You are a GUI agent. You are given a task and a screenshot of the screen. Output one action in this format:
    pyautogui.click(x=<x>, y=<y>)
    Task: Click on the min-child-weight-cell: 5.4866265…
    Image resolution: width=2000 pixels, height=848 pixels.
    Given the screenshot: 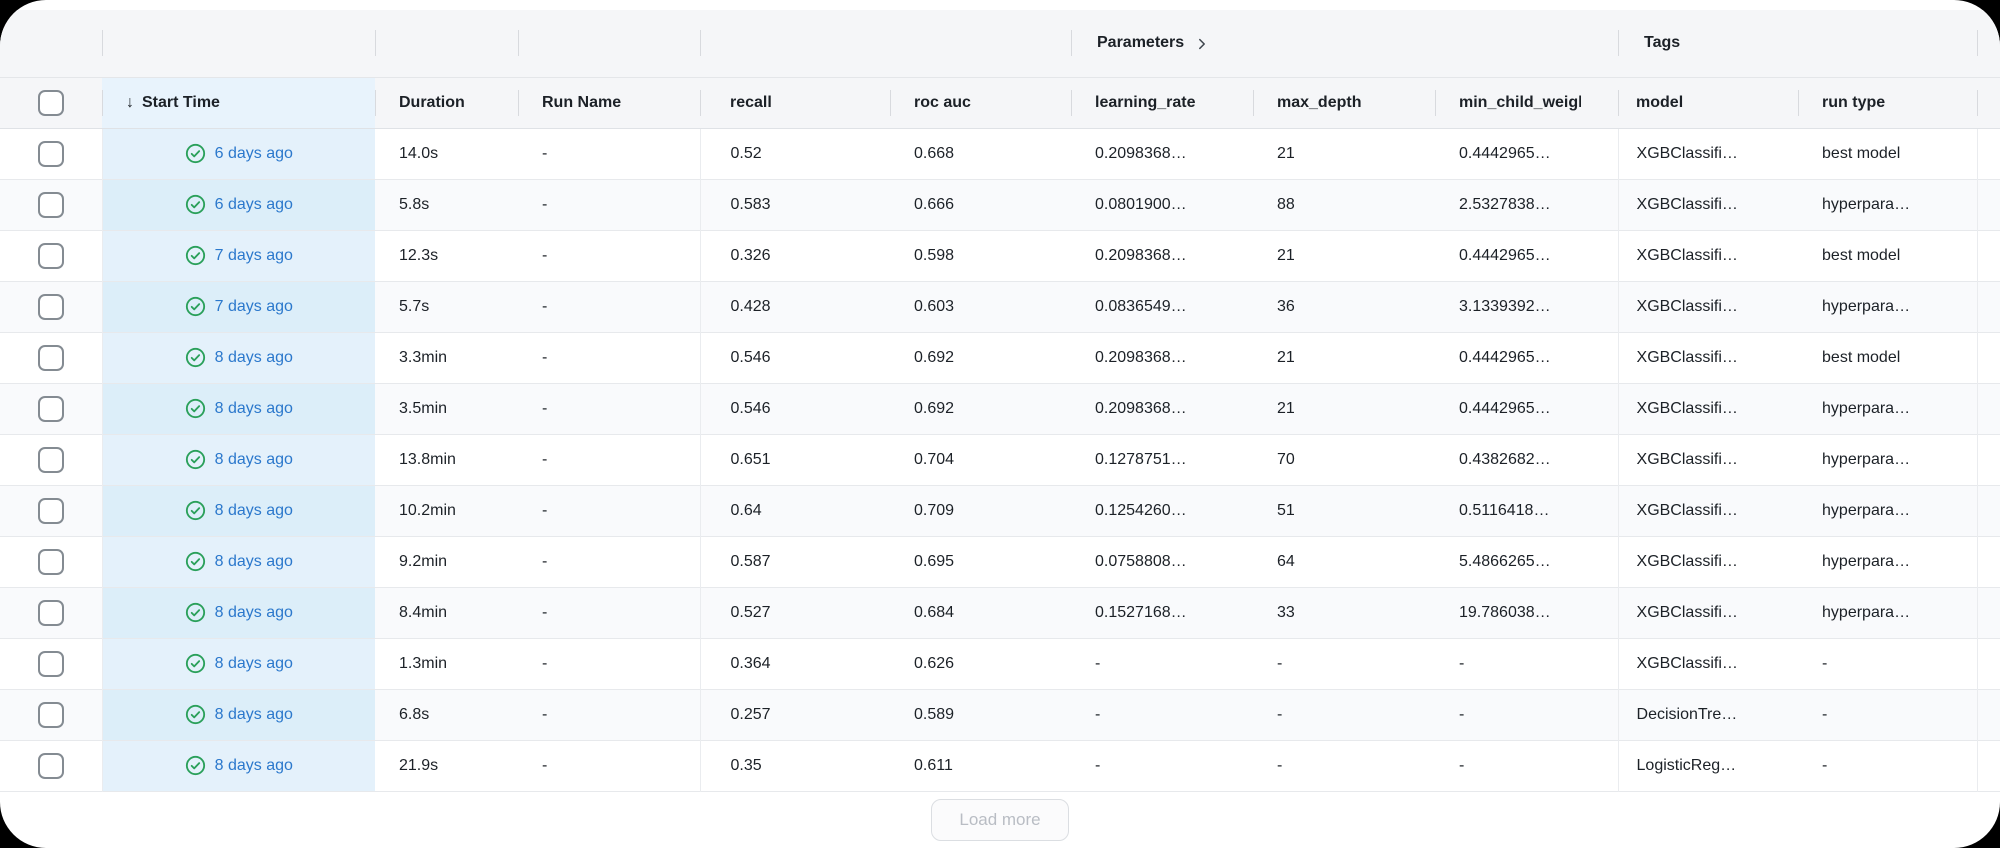 What is the action you would take?
    pyautogui.click(x=1505, y=561)
    